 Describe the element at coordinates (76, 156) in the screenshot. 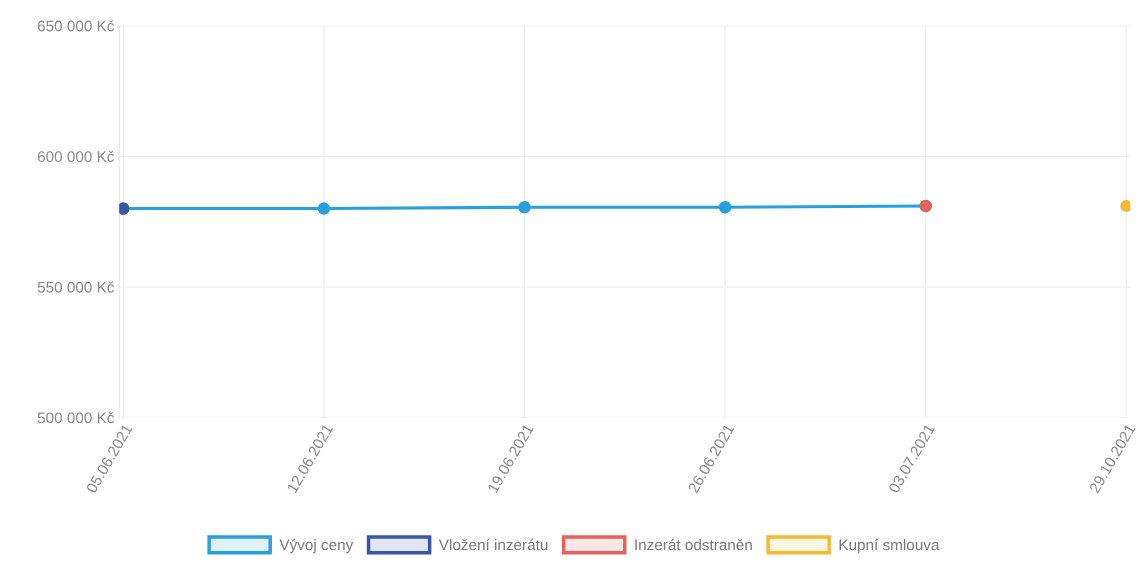

I see `y-tick-label: 600 000 Kč` at that location.